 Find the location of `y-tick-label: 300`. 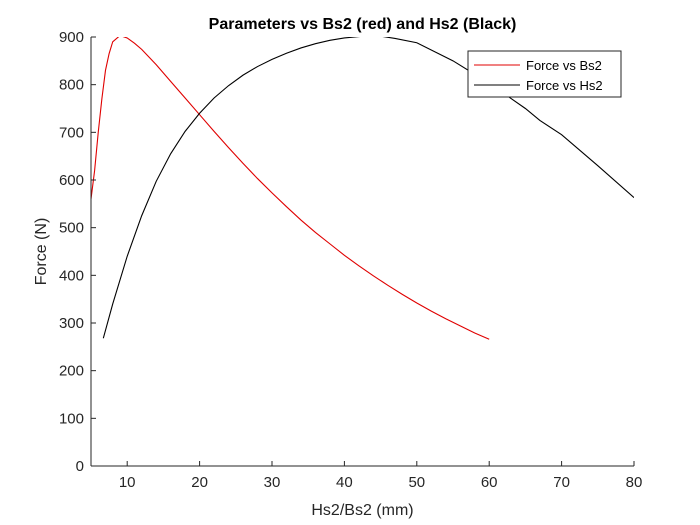

y-tick-label: 300 is located at coordinates (71, 323).